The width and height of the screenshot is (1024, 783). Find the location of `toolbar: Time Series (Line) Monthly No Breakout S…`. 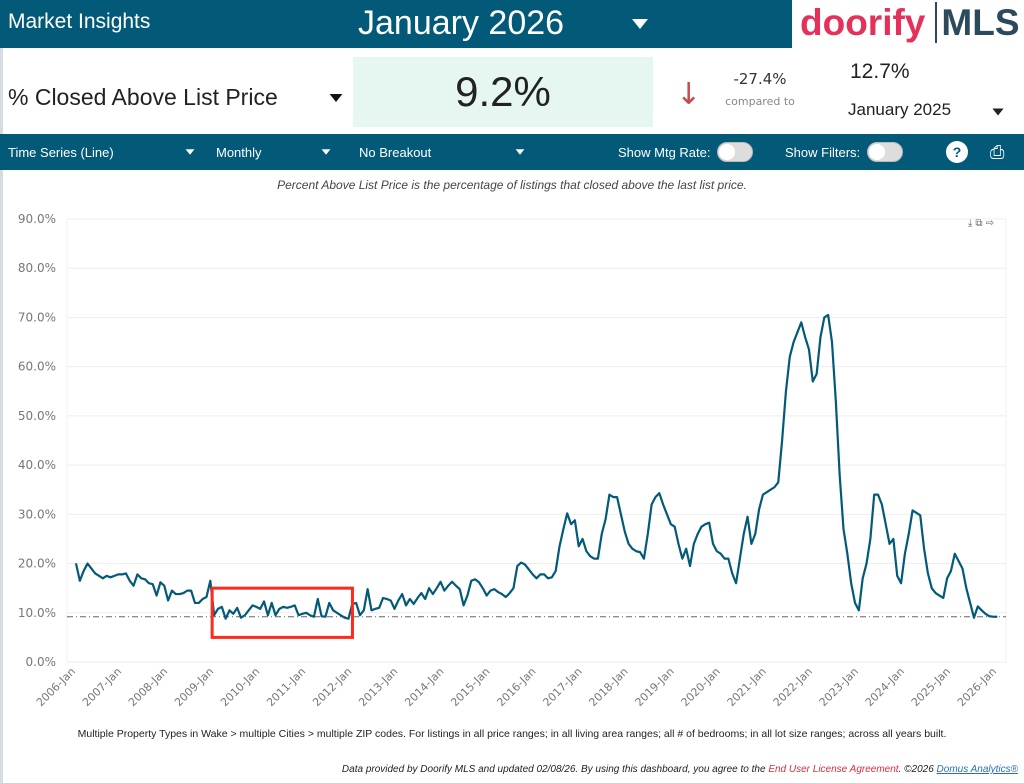

toolbar: Time Series (Line) Monthly No Breakout S… is located at coordinates (512, 152).